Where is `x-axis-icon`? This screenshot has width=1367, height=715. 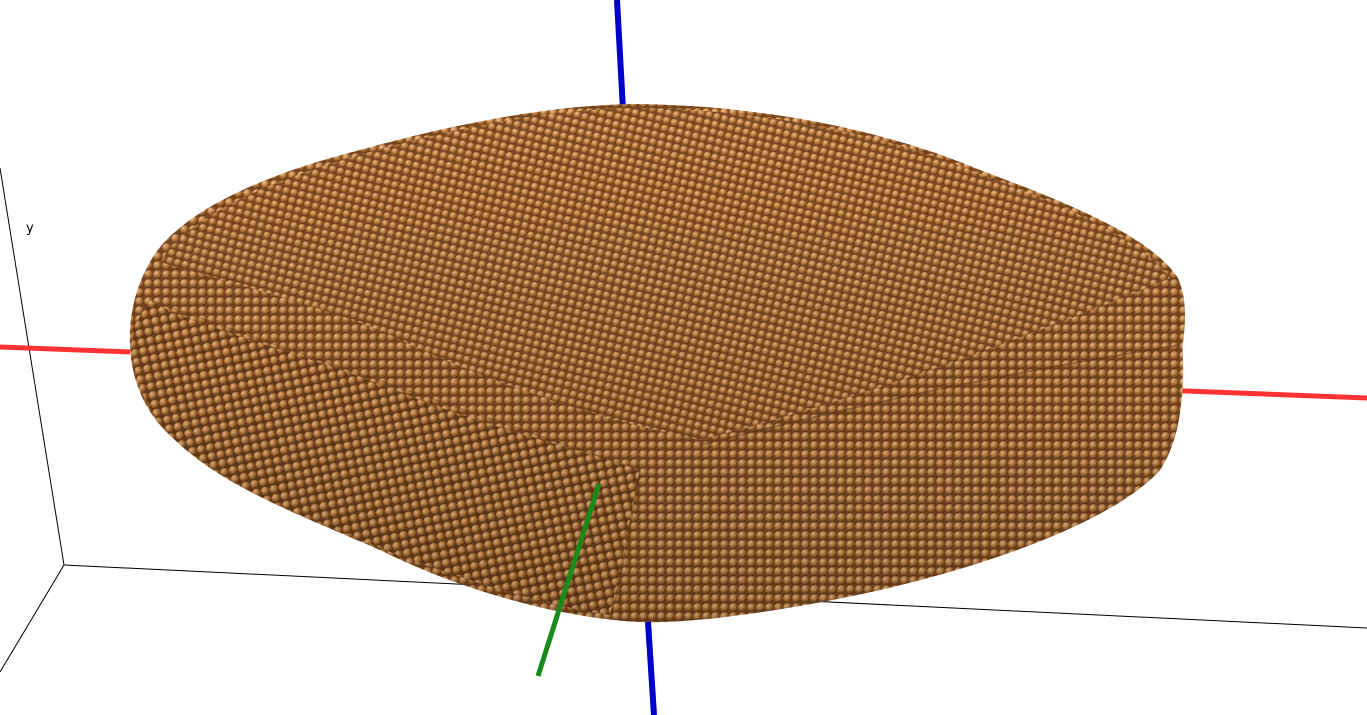 x-axis-icon is located at coordinates (65, 349).